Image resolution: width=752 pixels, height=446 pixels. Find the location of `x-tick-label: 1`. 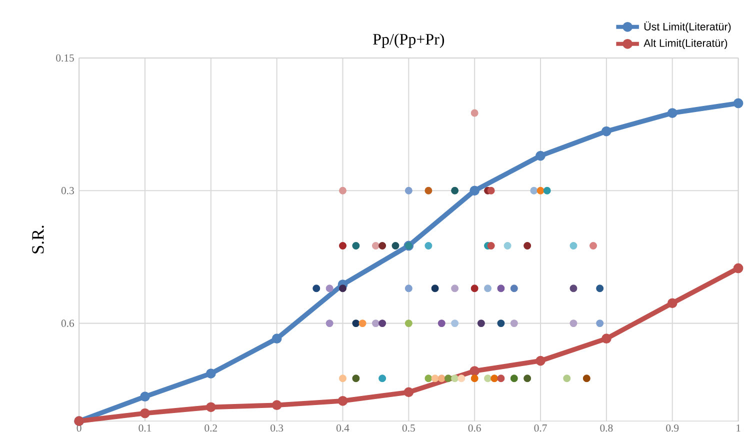

x-tick-label: 1 is located at coordinates (738, 428).